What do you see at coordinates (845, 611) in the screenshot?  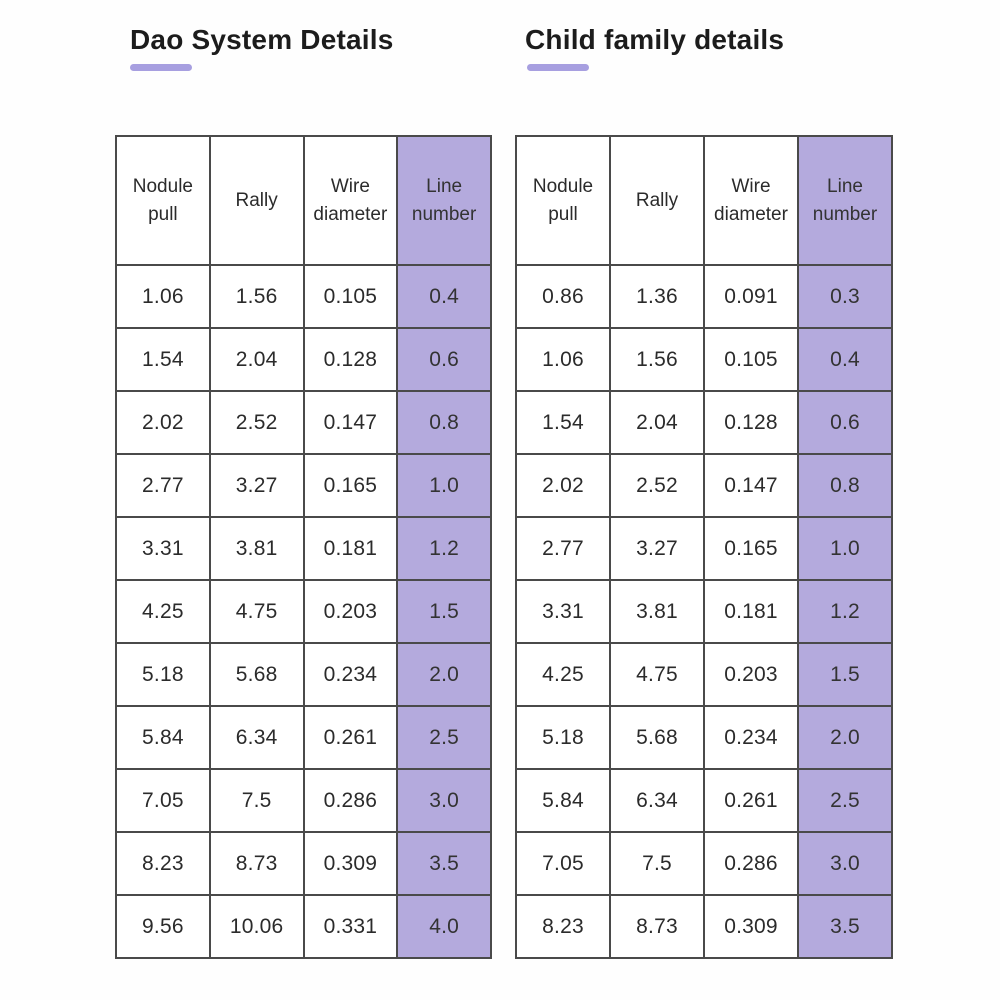 I see `table-cell: 1.2` at bounding box center [845, 611].